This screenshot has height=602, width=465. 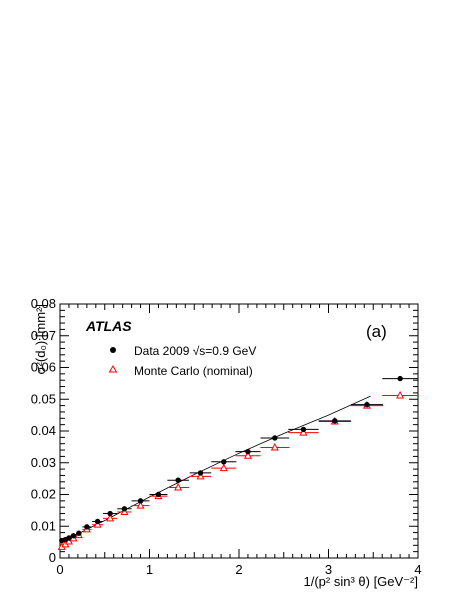 I want to click on legend-mc-label: Monte Carlo (nominal), so click(x=193, y=371).